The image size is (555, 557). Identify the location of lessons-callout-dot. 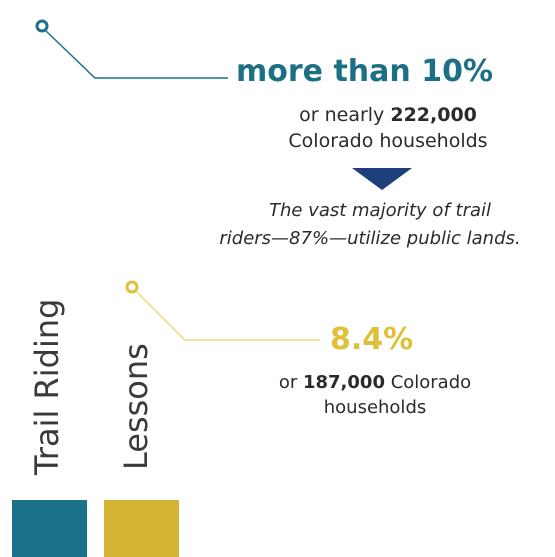
(132, 287).